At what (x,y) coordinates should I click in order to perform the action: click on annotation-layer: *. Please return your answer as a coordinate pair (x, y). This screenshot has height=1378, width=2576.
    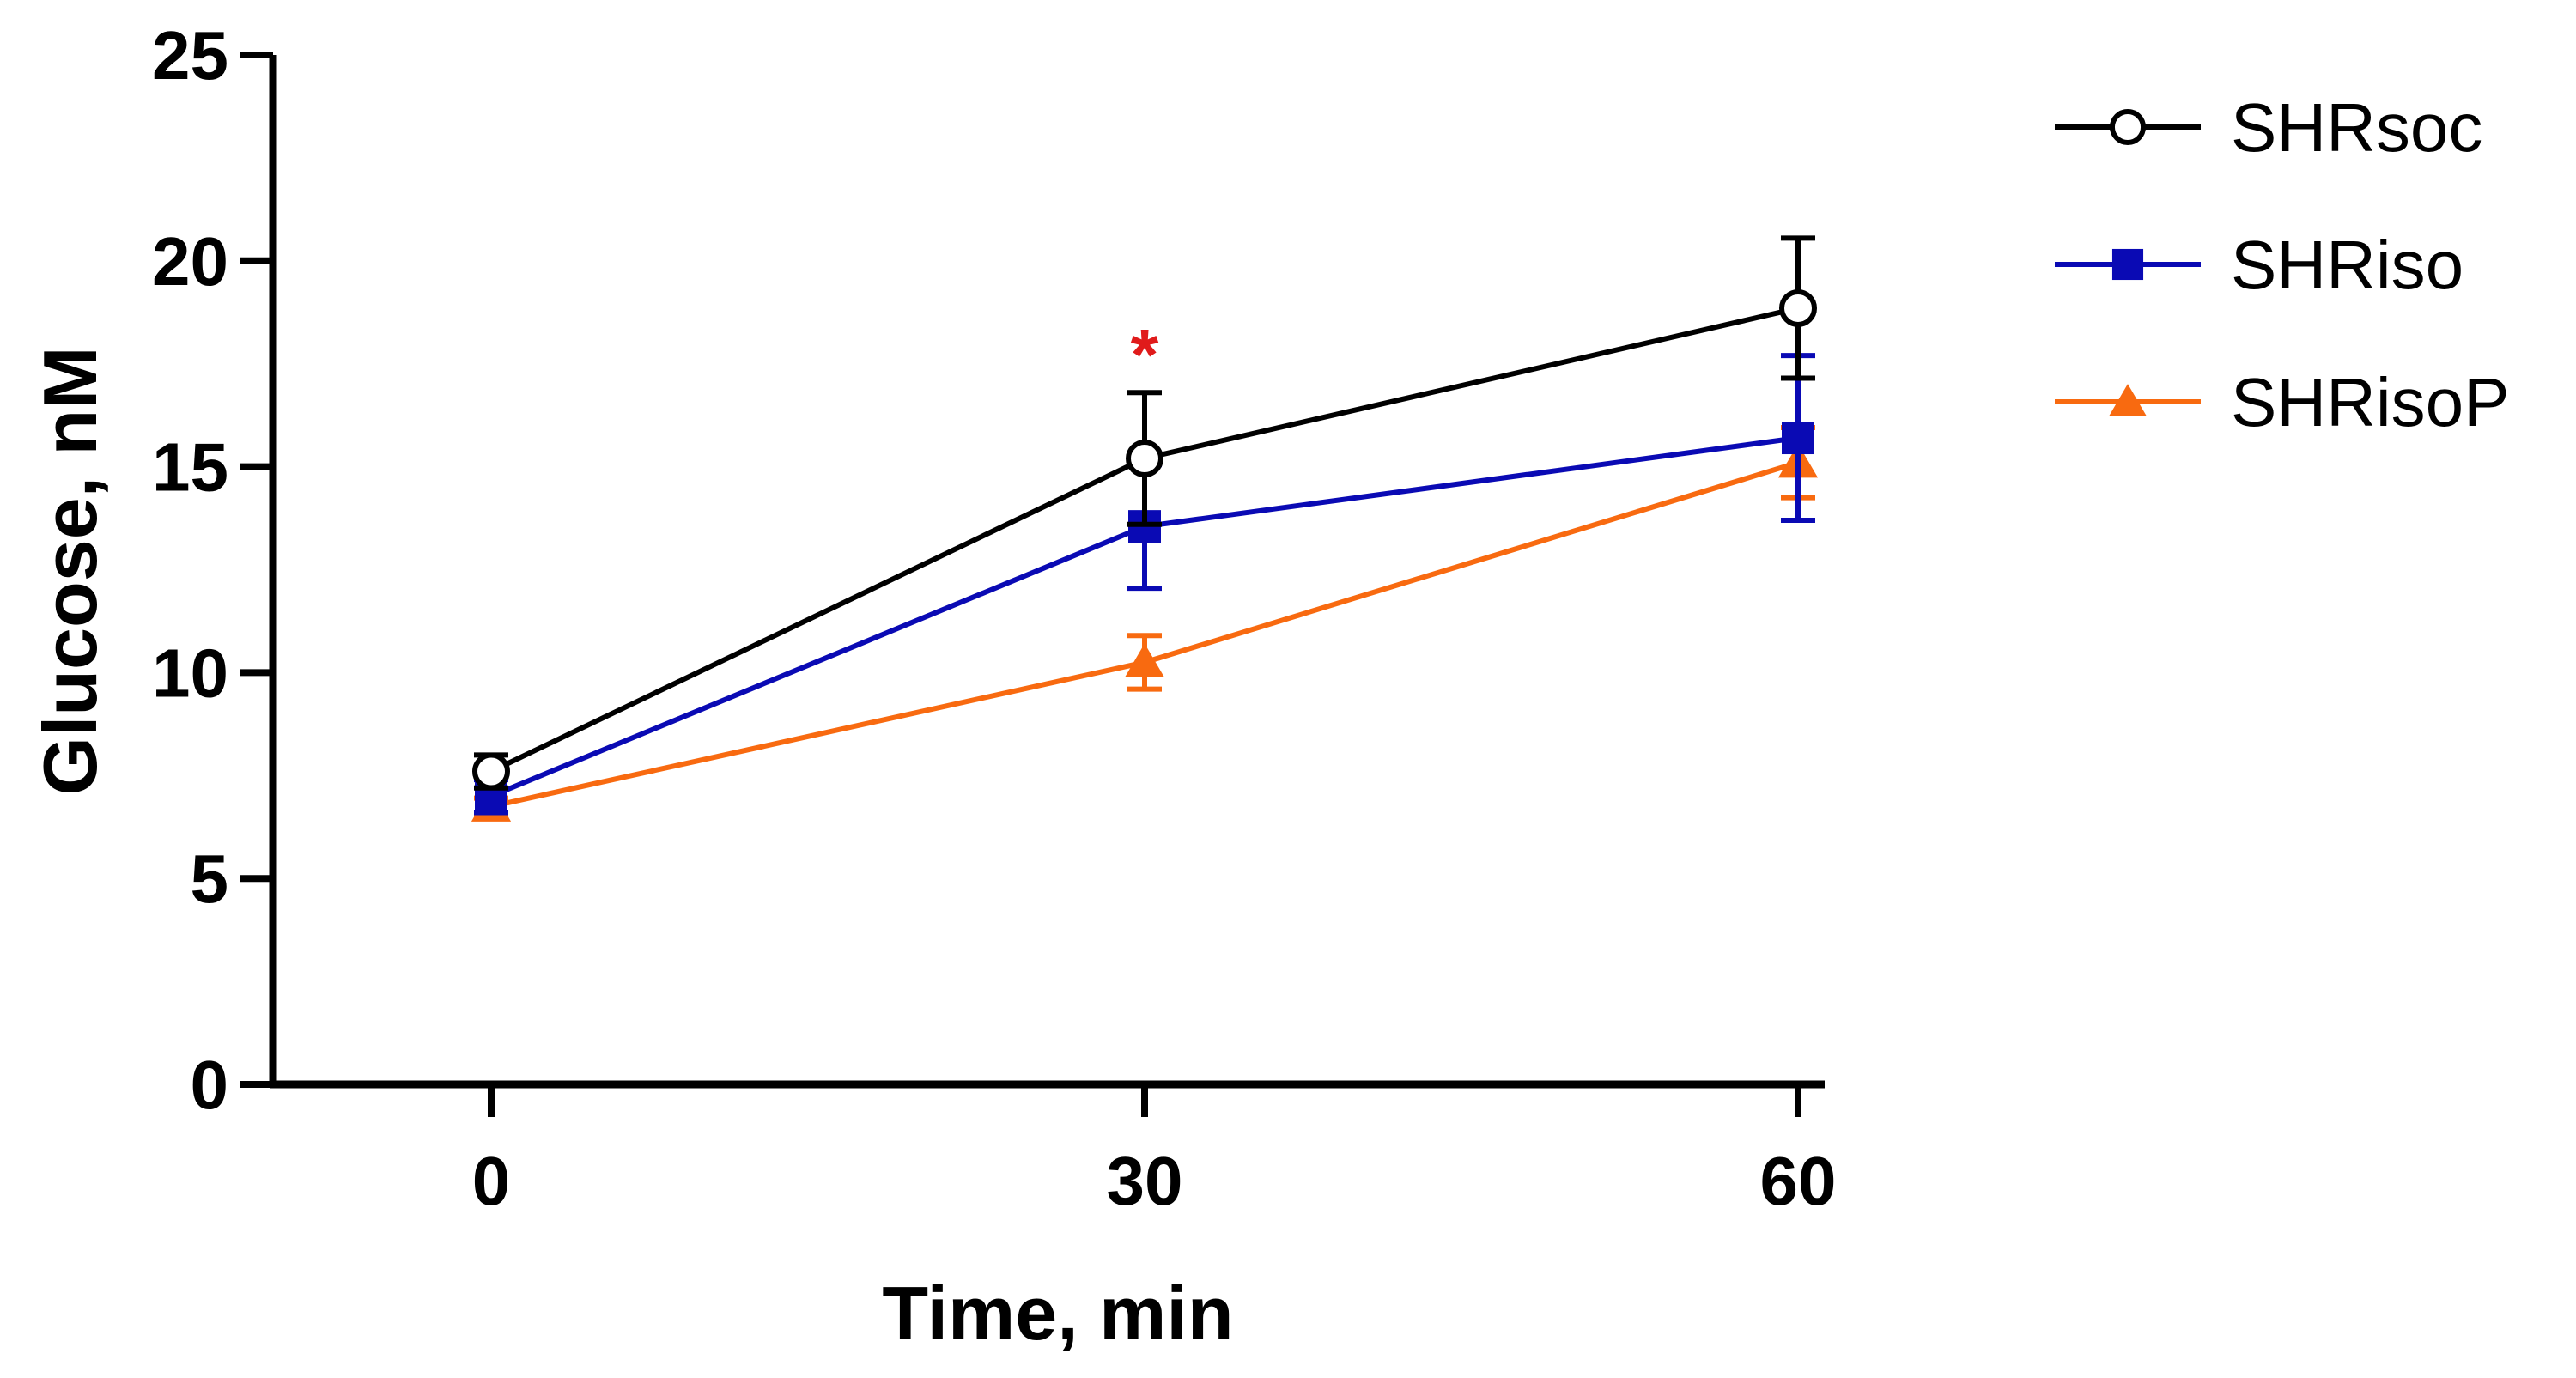
    Looking at the image, I should click on (1145, 354).